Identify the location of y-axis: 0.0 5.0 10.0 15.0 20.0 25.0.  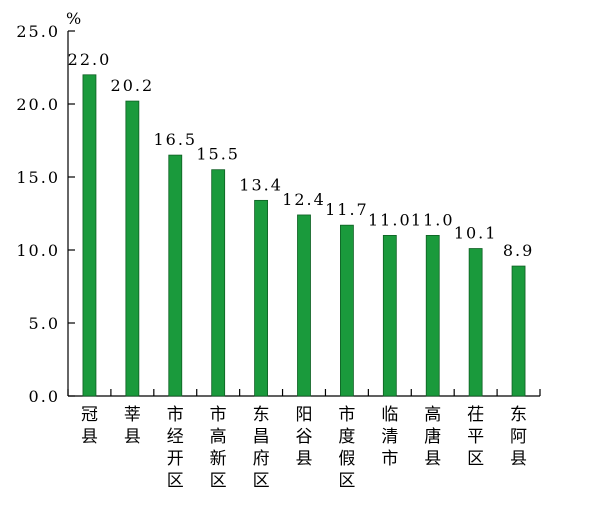
(45, 214).